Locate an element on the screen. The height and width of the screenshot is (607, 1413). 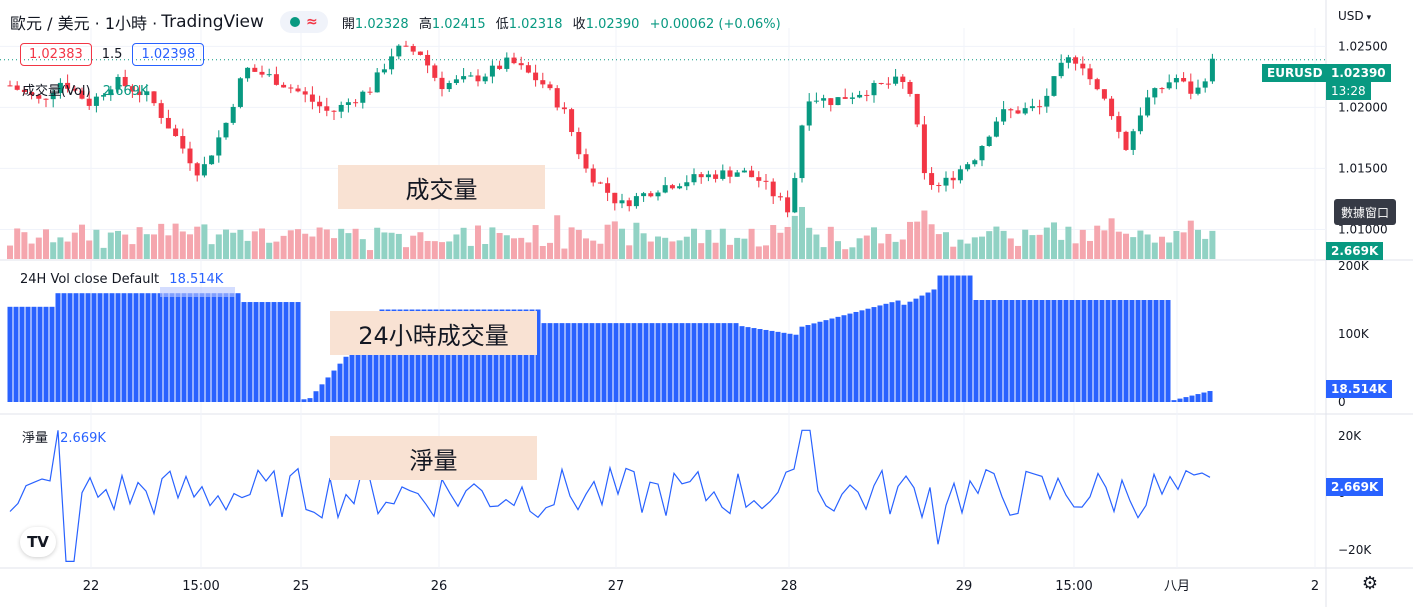
tradingview-logo-icon: TV is located at coordinates (38, 542).